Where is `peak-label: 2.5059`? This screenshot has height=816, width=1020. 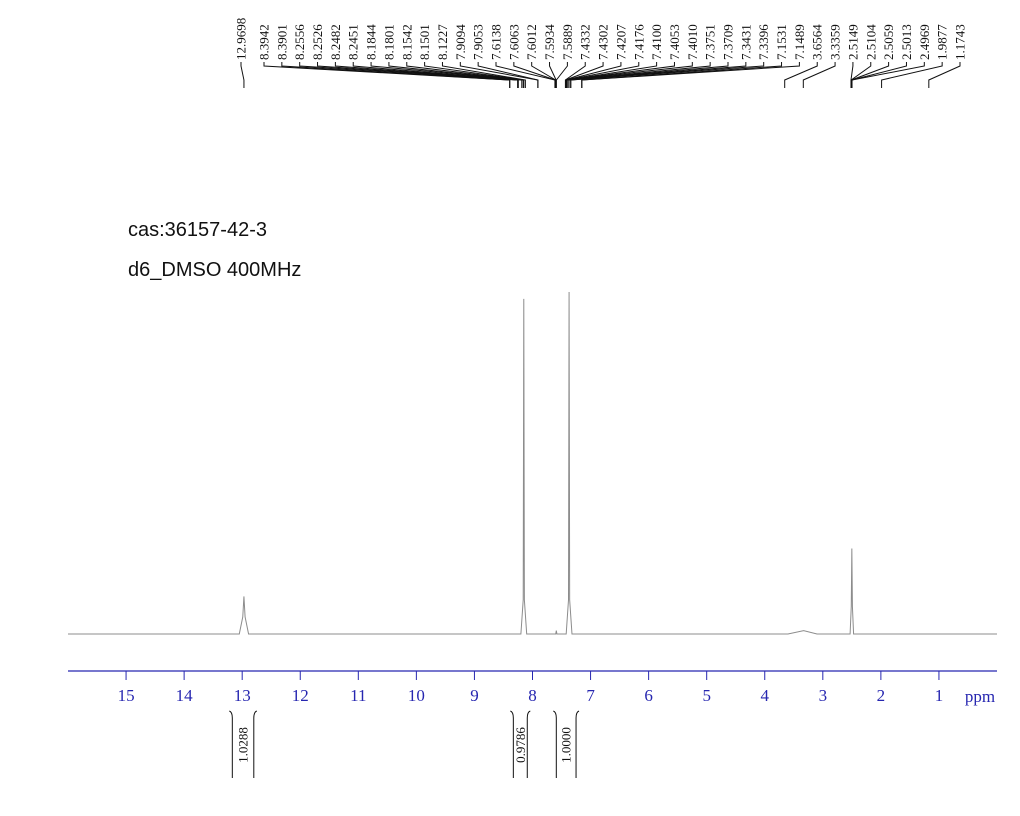
peak-label: 2.5059 is located at coordinates (888, 42).